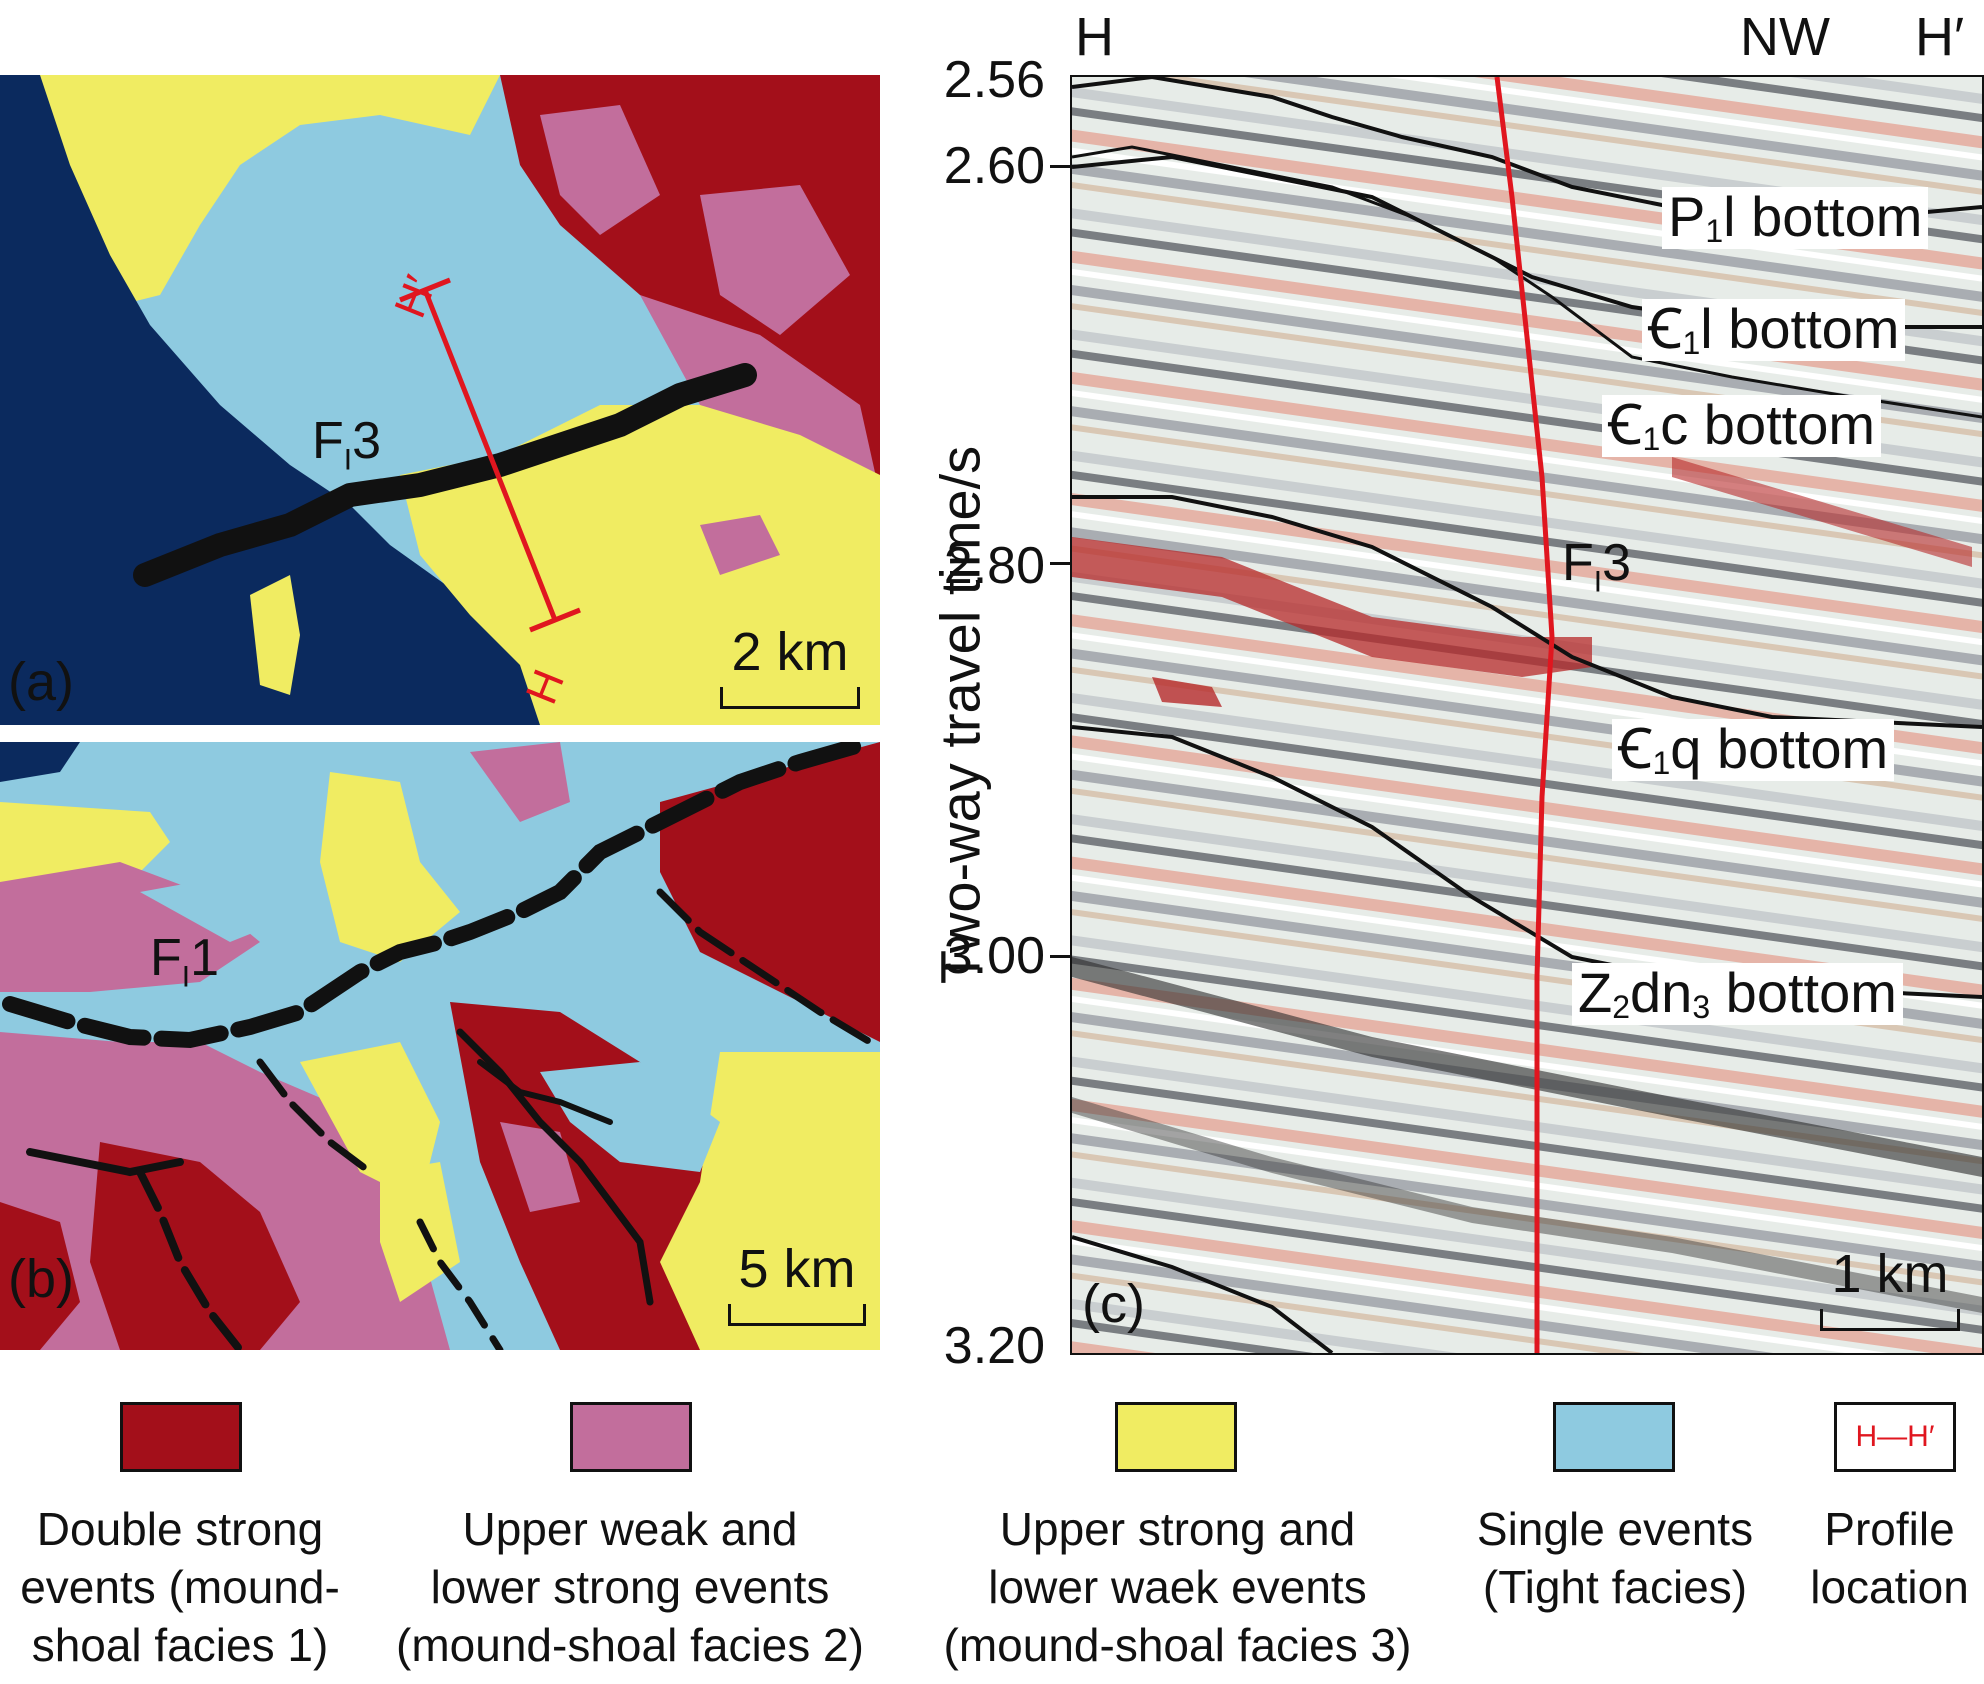 The width and height of the screenshot is (1984, 1684). Describe the element at coordinates (1094, 37) in the screenshot. I see `profile-start-label-c: H` at that location.